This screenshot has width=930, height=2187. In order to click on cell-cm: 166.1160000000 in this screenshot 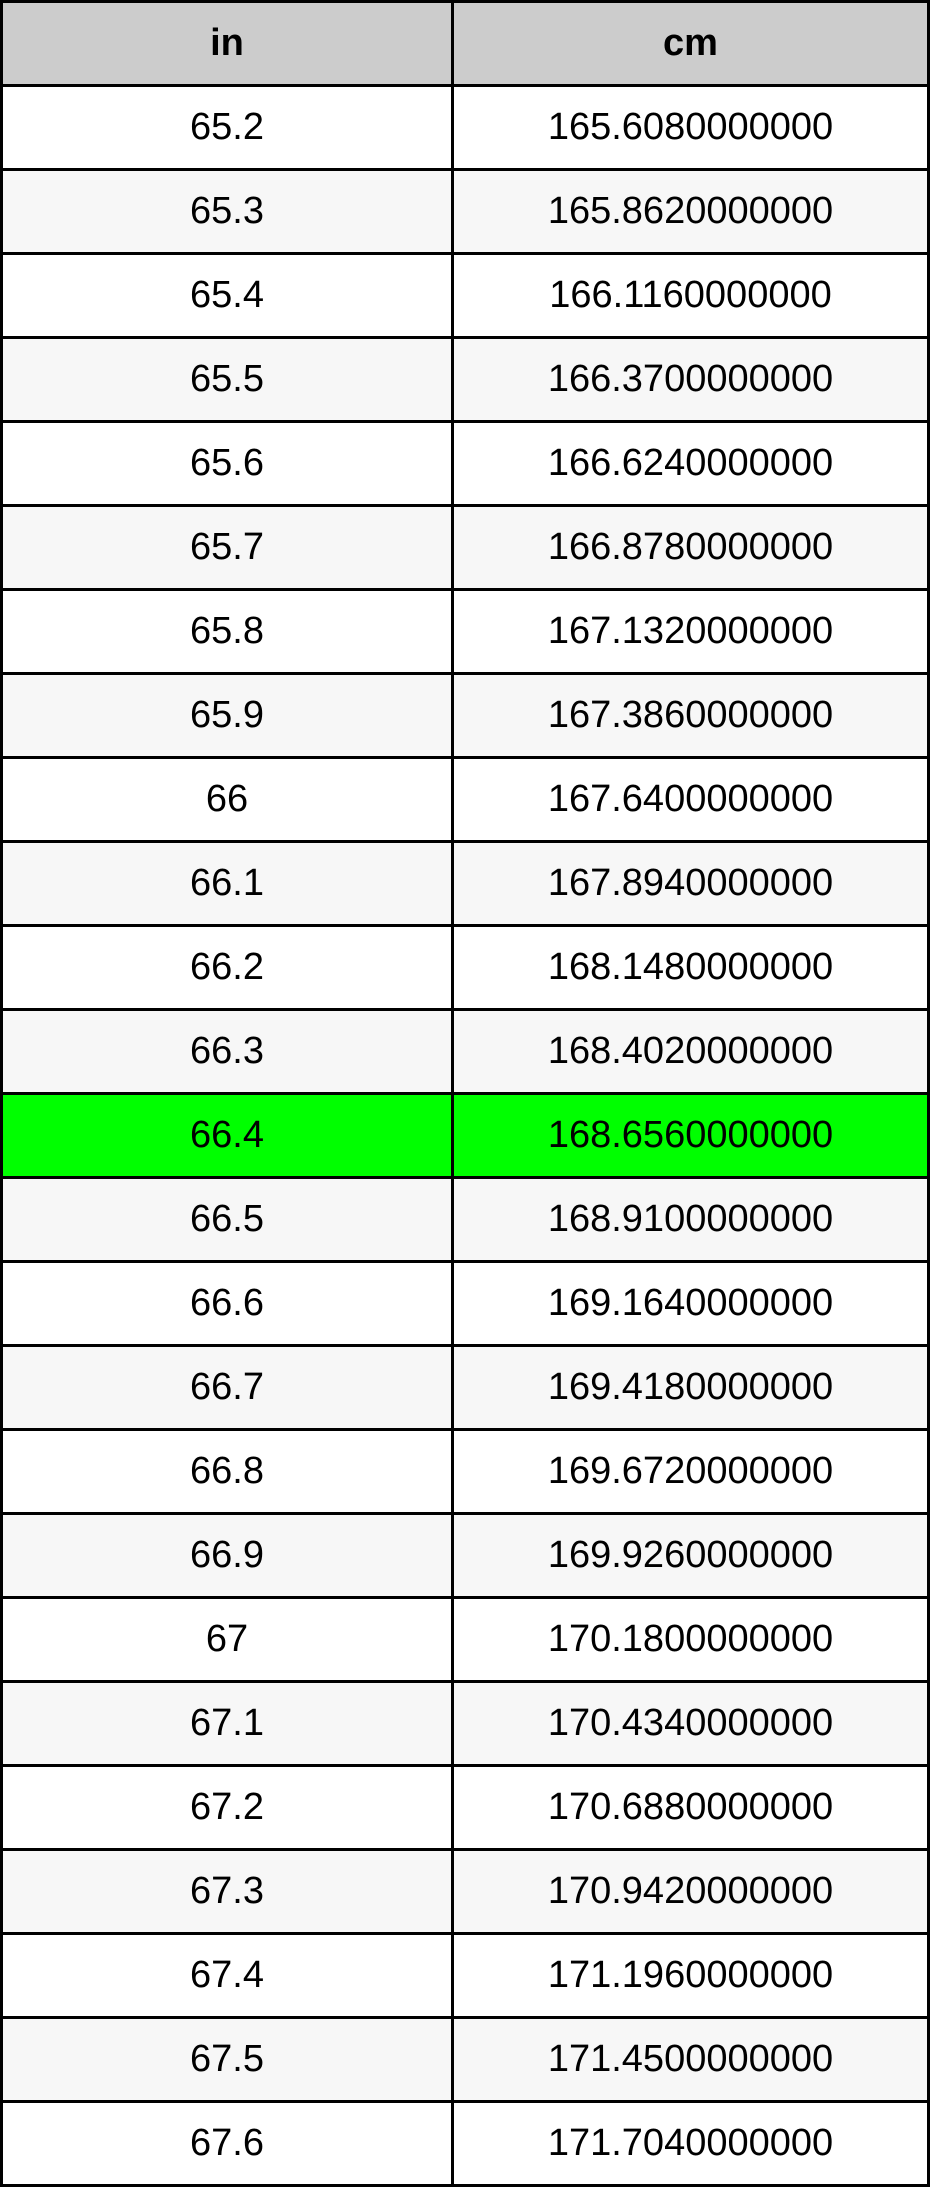, I will do `click(690, 295)`.